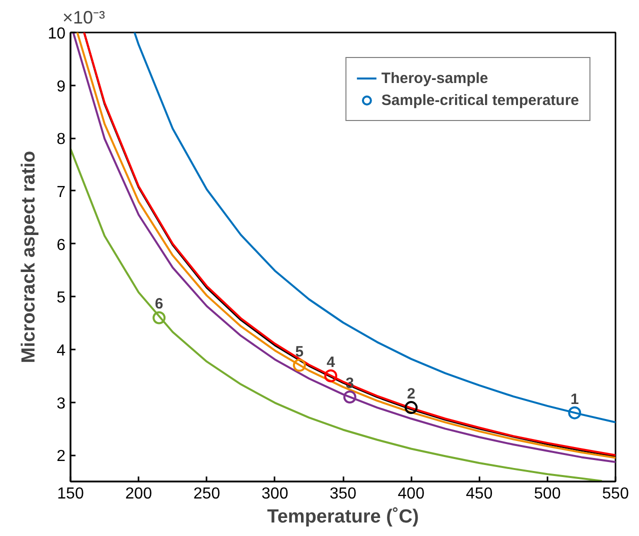 The width and height of the screenshot is (639, 536). What do you see at coordinates (480, 100) in the screenshot?
I see `legend-label: Sample-critical temperature` at bounding box center [480, 100].